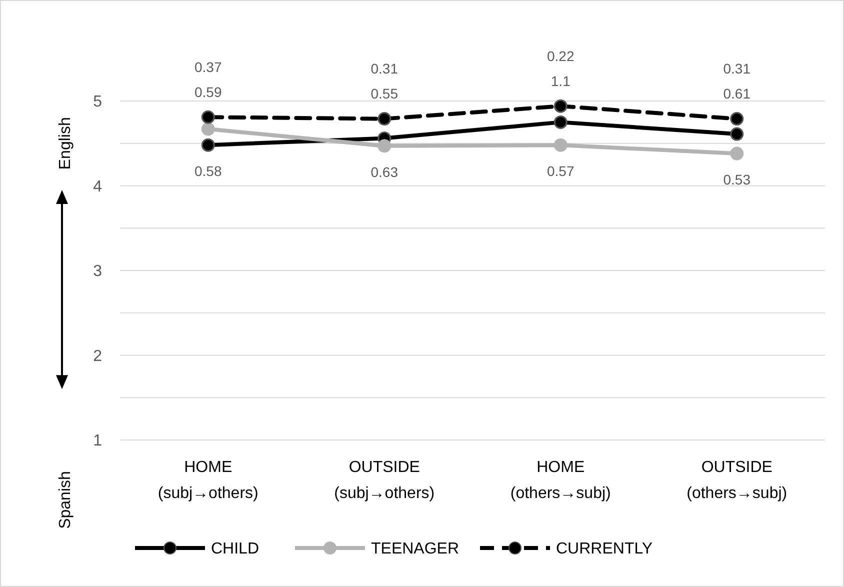 The image size is (844, 587). What do you see at coordinates (208, 92) in the screenshot?
I see `text: 0.59` at bounding box center [208, 92].